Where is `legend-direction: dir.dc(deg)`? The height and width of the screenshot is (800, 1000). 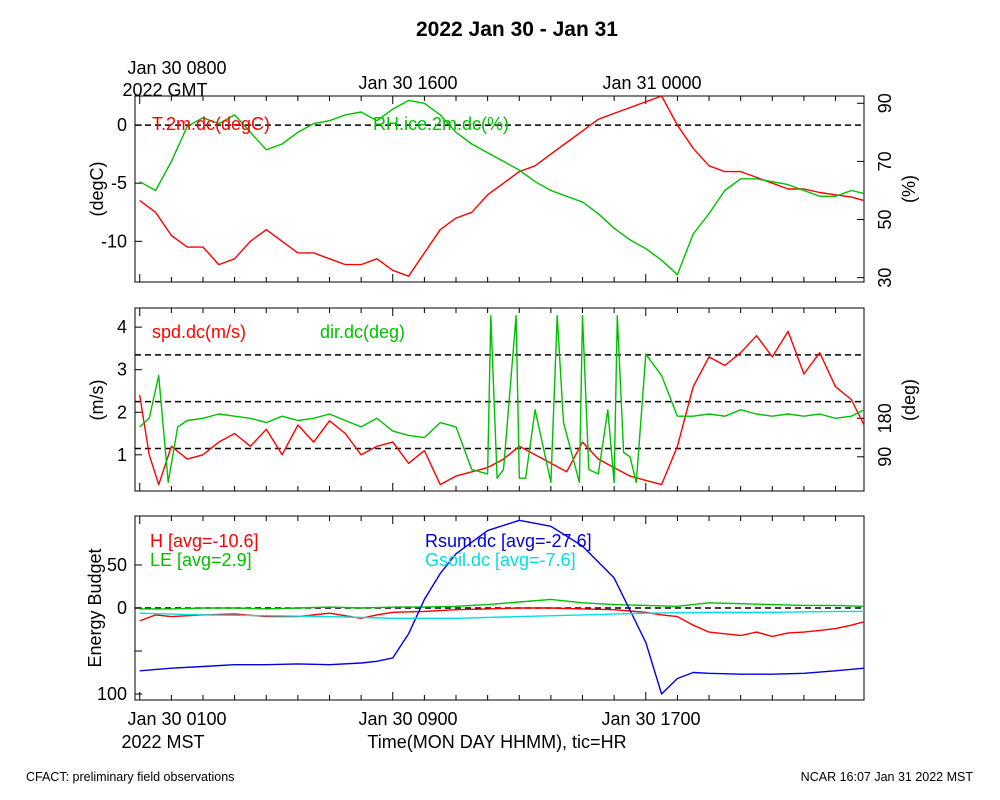 legend-direction: dir.dc(deg) is located at coordinates (362, 332).